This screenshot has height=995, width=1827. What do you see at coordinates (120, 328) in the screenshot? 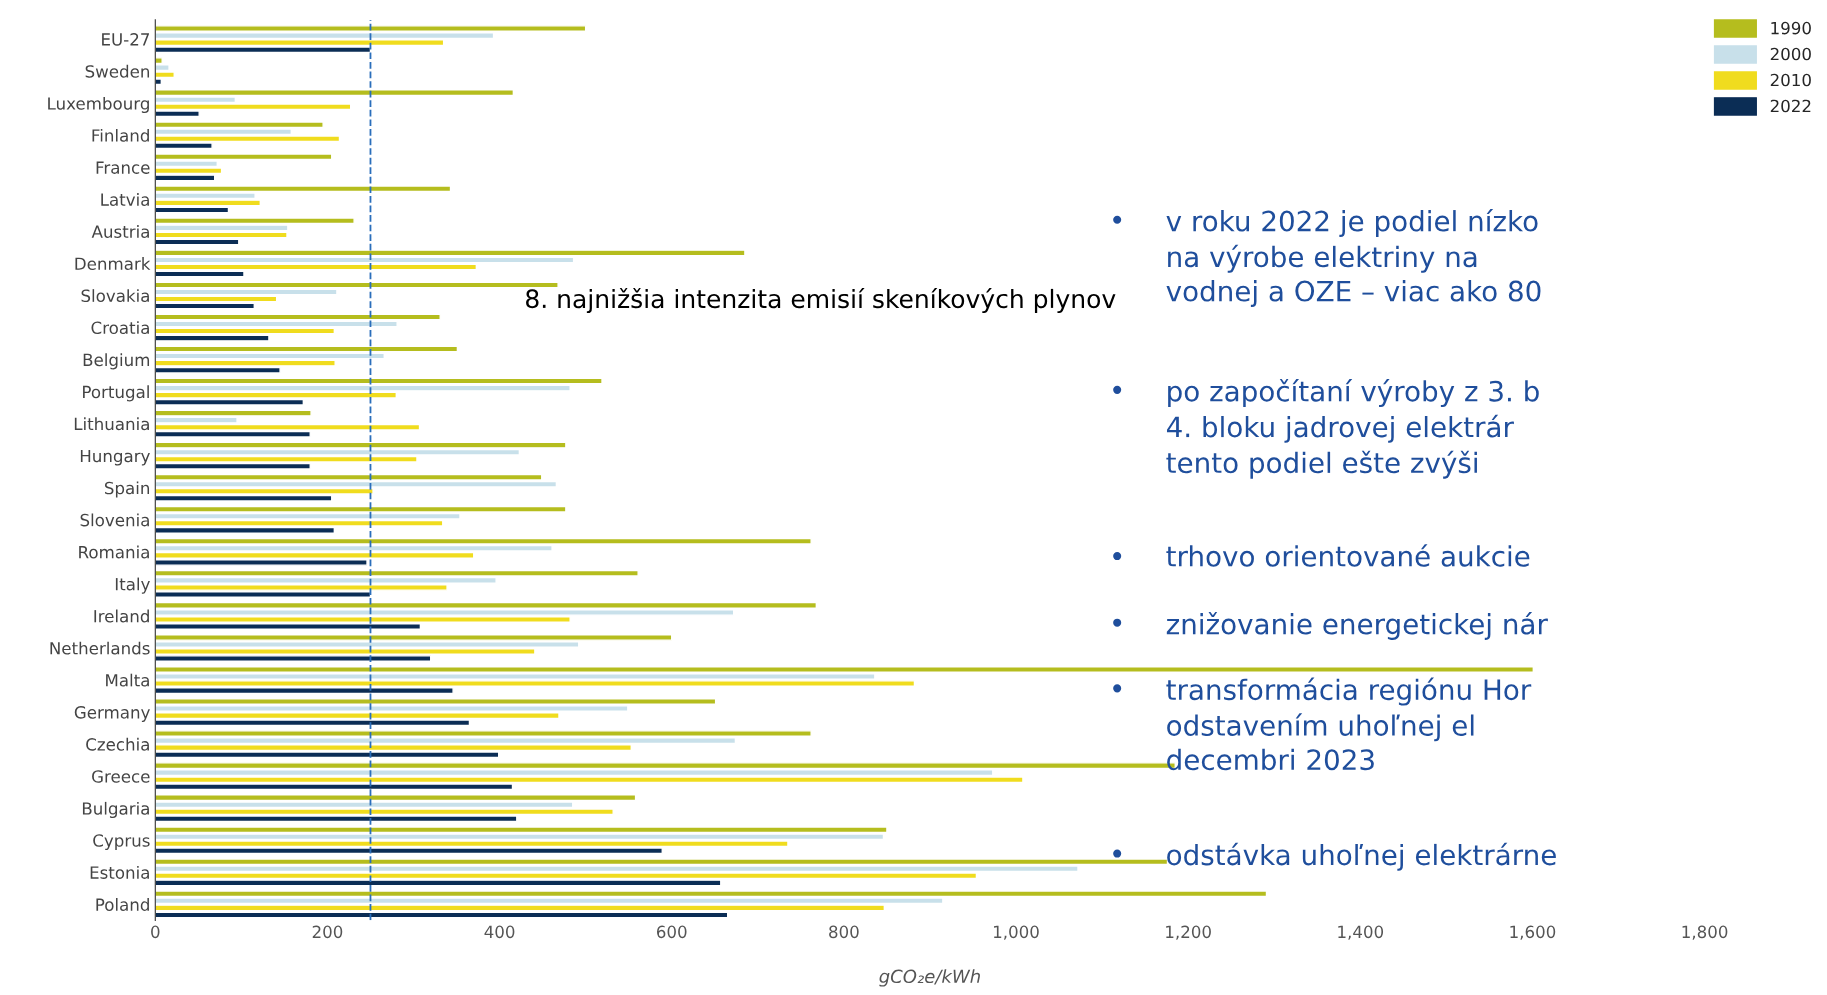
I see `y-tick-label: Croatia` at bounding box center [120, 328].